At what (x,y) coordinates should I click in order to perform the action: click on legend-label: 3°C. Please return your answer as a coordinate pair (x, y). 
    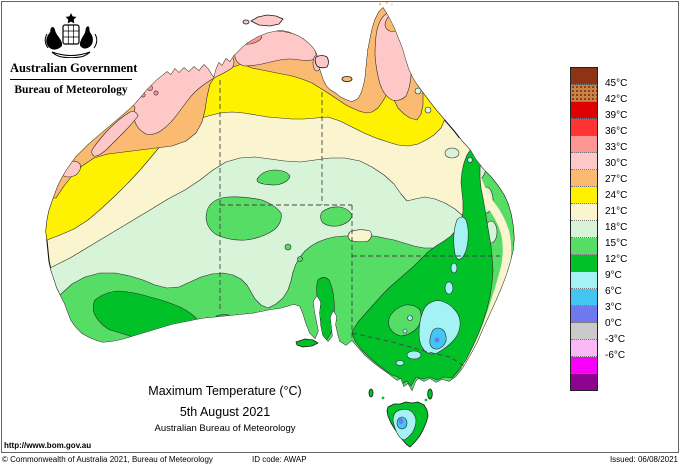
    Looking at the image, I should click on (613, 307).